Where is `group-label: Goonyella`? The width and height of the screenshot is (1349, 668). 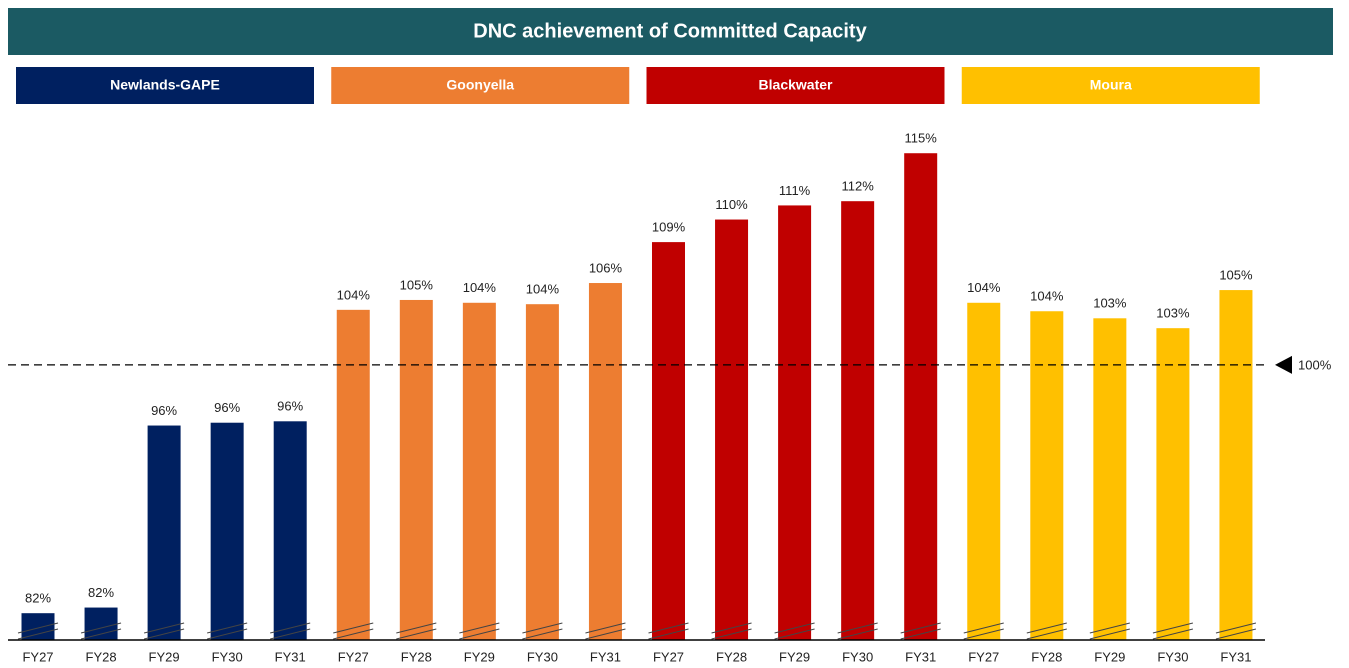 group-label: Goonyella is located at coordinates (480, 85).